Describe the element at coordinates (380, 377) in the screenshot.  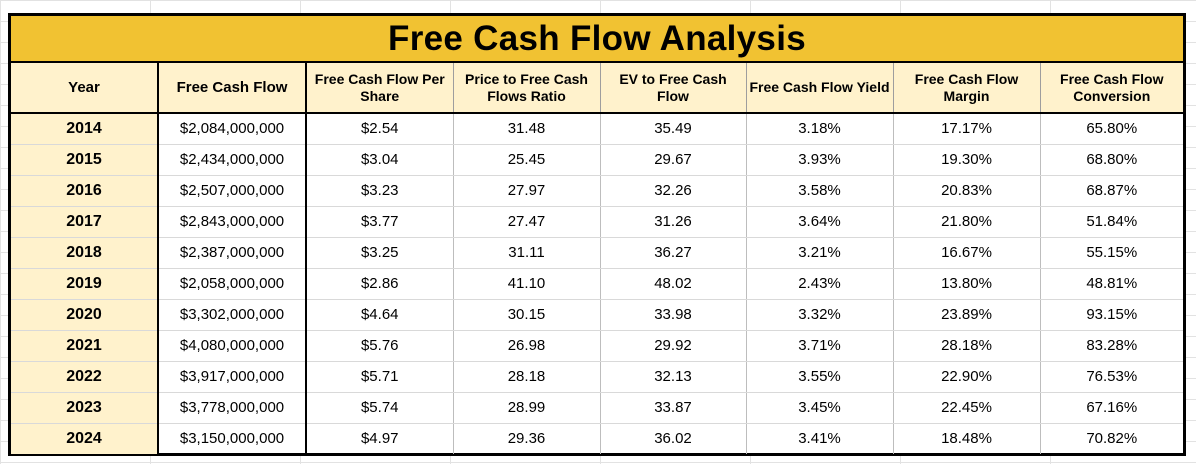
I see `fcf-per-share-cell: $5.71` at that location.